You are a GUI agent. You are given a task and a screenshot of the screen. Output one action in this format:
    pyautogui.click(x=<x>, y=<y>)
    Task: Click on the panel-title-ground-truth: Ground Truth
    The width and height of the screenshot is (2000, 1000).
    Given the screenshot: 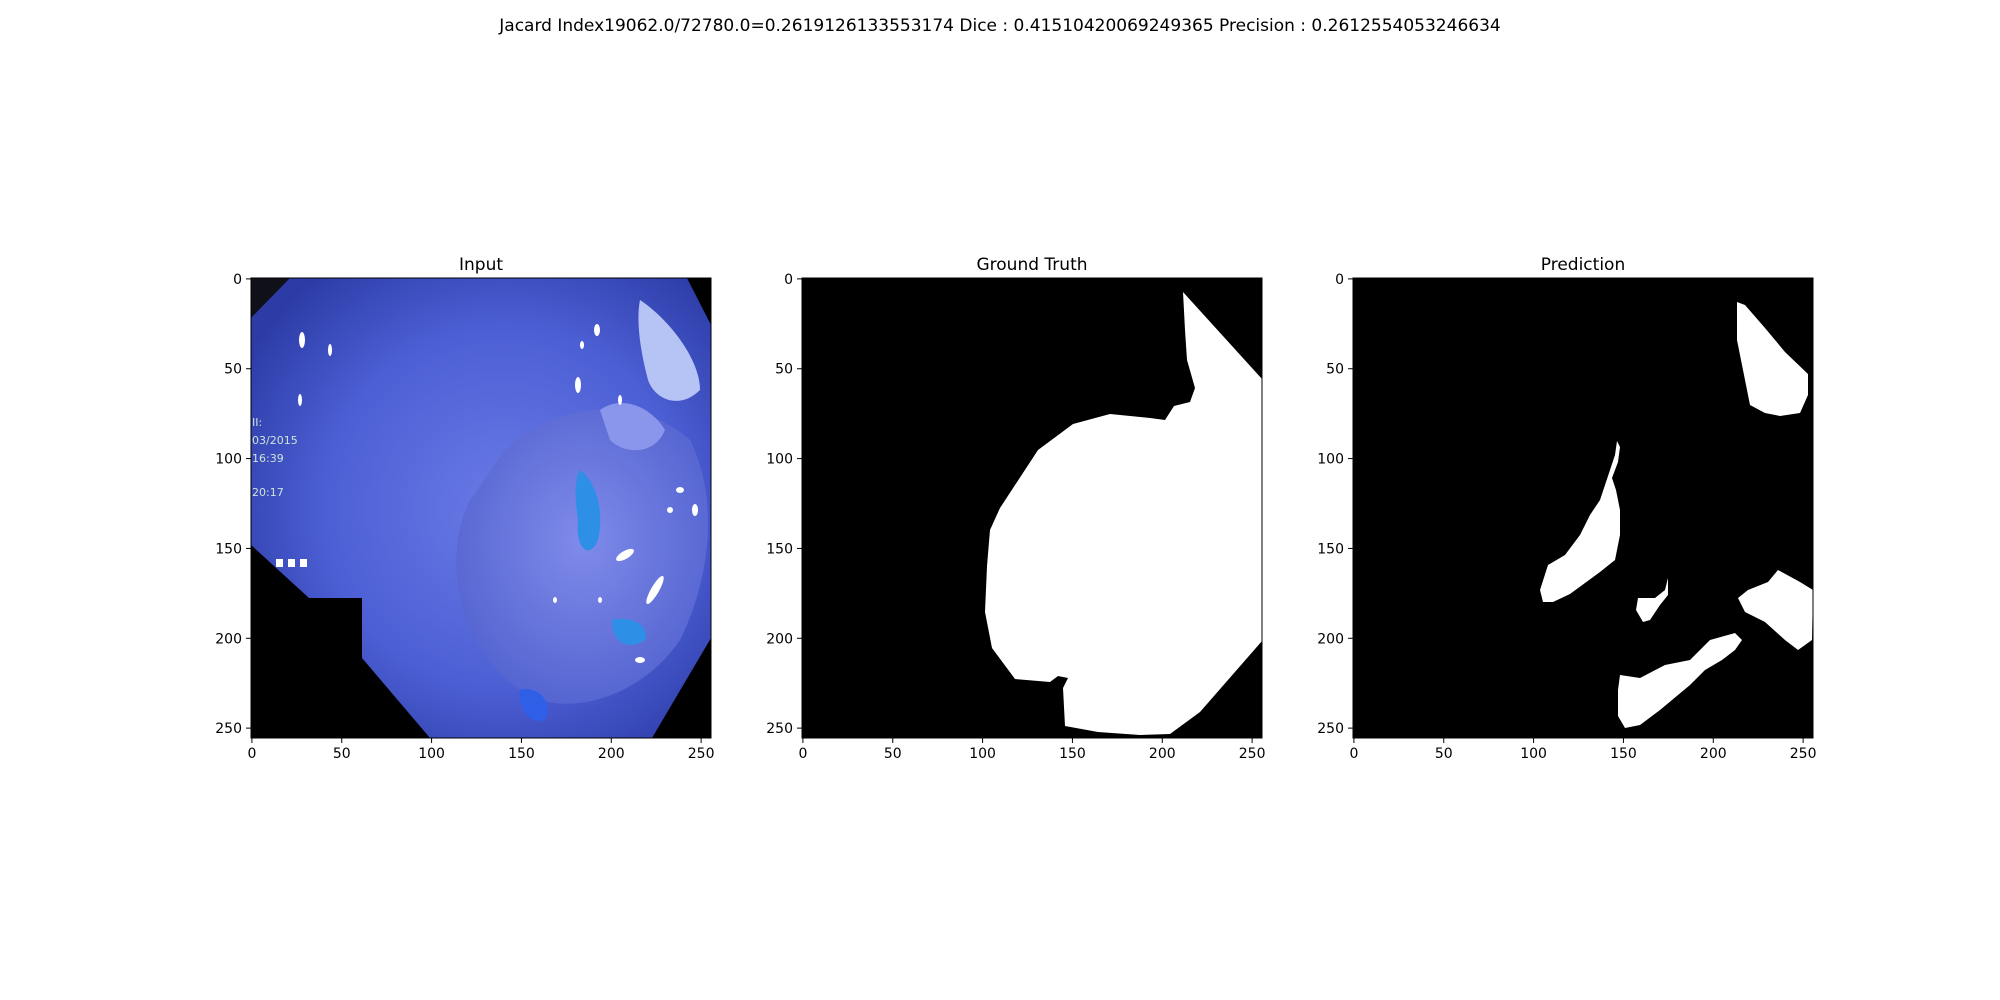 What is the action you would take?
    pyautogui.click(x=1031, y=265)
    